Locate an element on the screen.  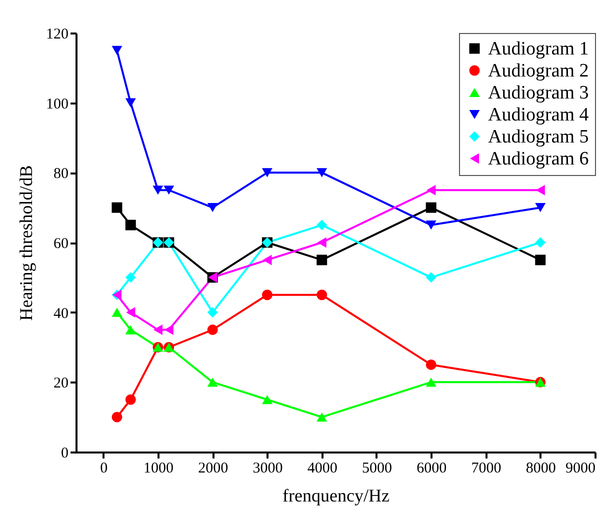
legend-label: Audiogram 4 is located at coordinates (539, 115).